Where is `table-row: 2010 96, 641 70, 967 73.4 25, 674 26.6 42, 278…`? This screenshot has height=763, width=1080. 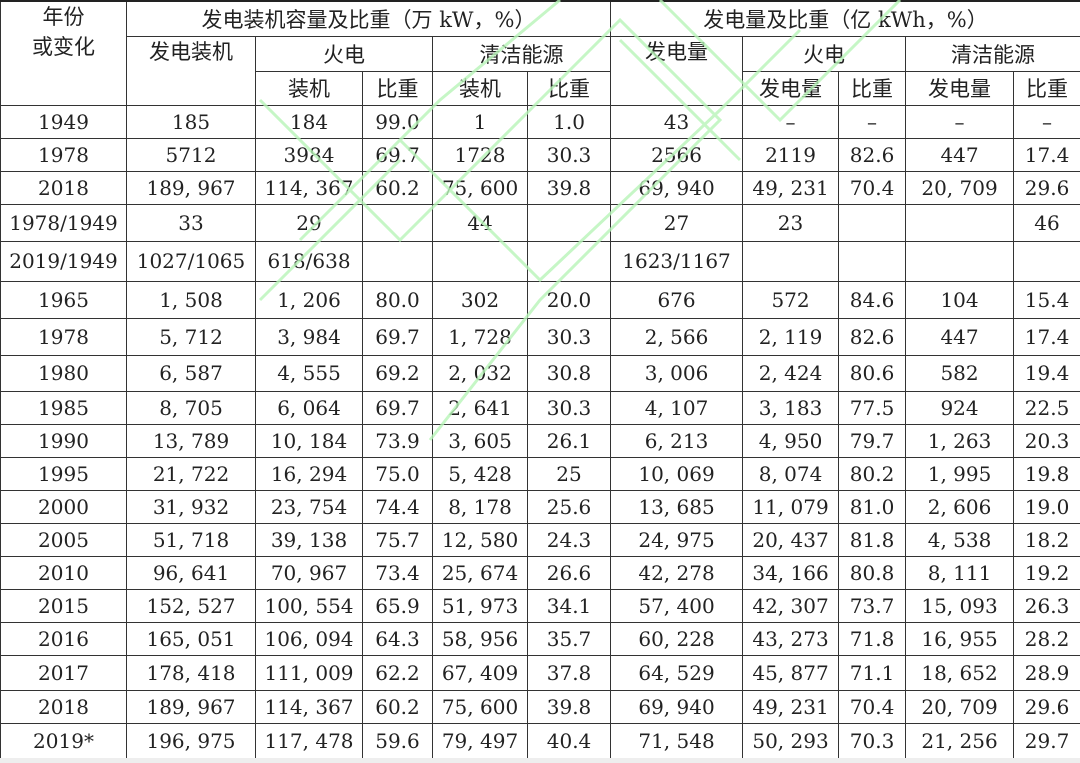
table-row: 2010 96, 641 70, 967 73.4 25, 674 26.6 42, 278… is located at coordinates (540, 572).